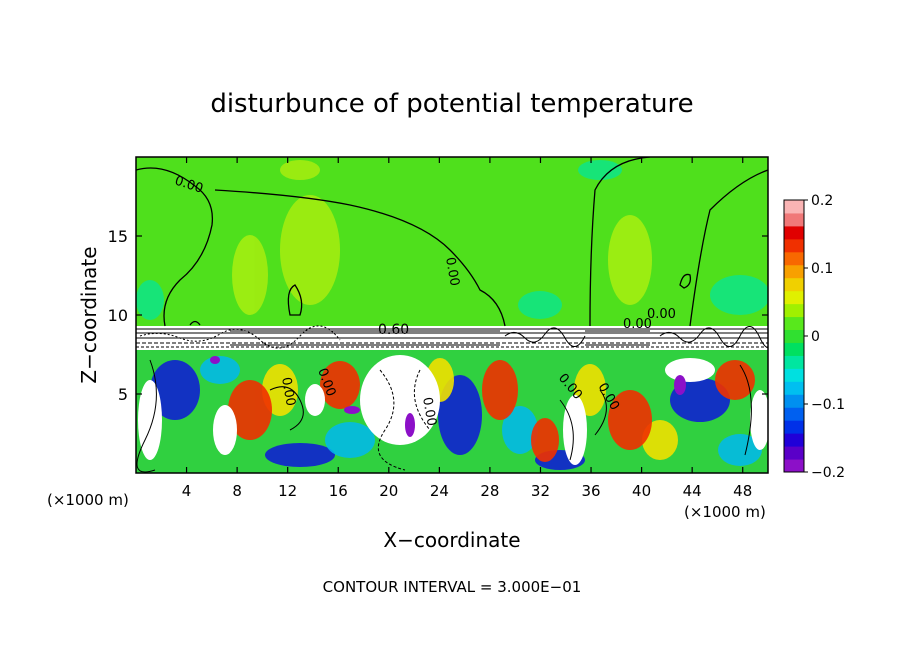  I want to click on z-unit-note: (×1000 m), so click(88, 500).